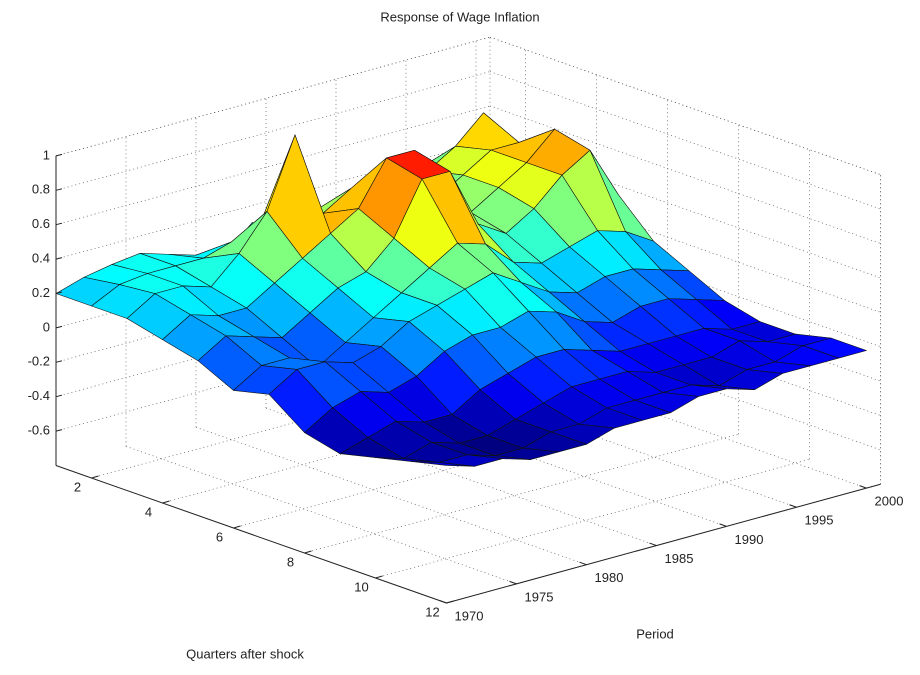 This screenshot has height=675, width=920. What do you see at coordinates (469, 615) in the screenshot?
I see `y-tick-label: 1970` at bounding box center [469, 615].